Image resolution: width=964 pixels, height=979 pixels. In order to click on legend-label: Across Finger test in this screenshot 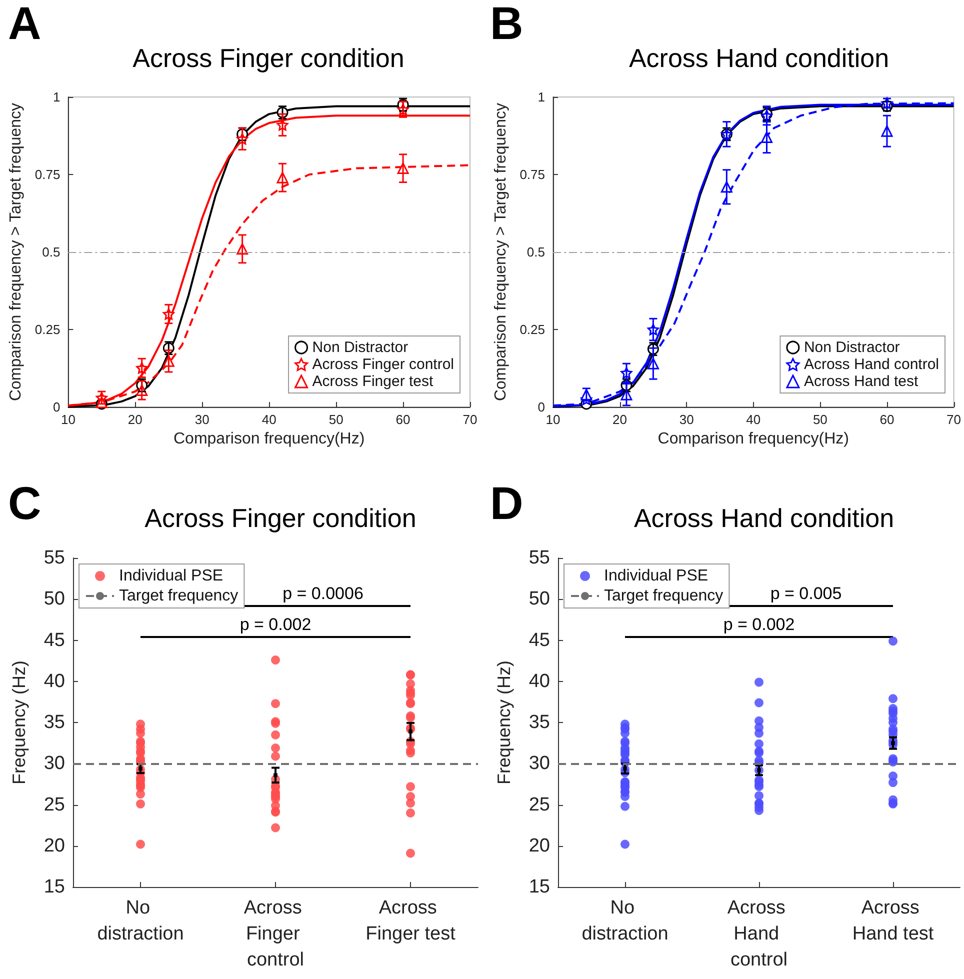, I will do `click(373, 381)`.